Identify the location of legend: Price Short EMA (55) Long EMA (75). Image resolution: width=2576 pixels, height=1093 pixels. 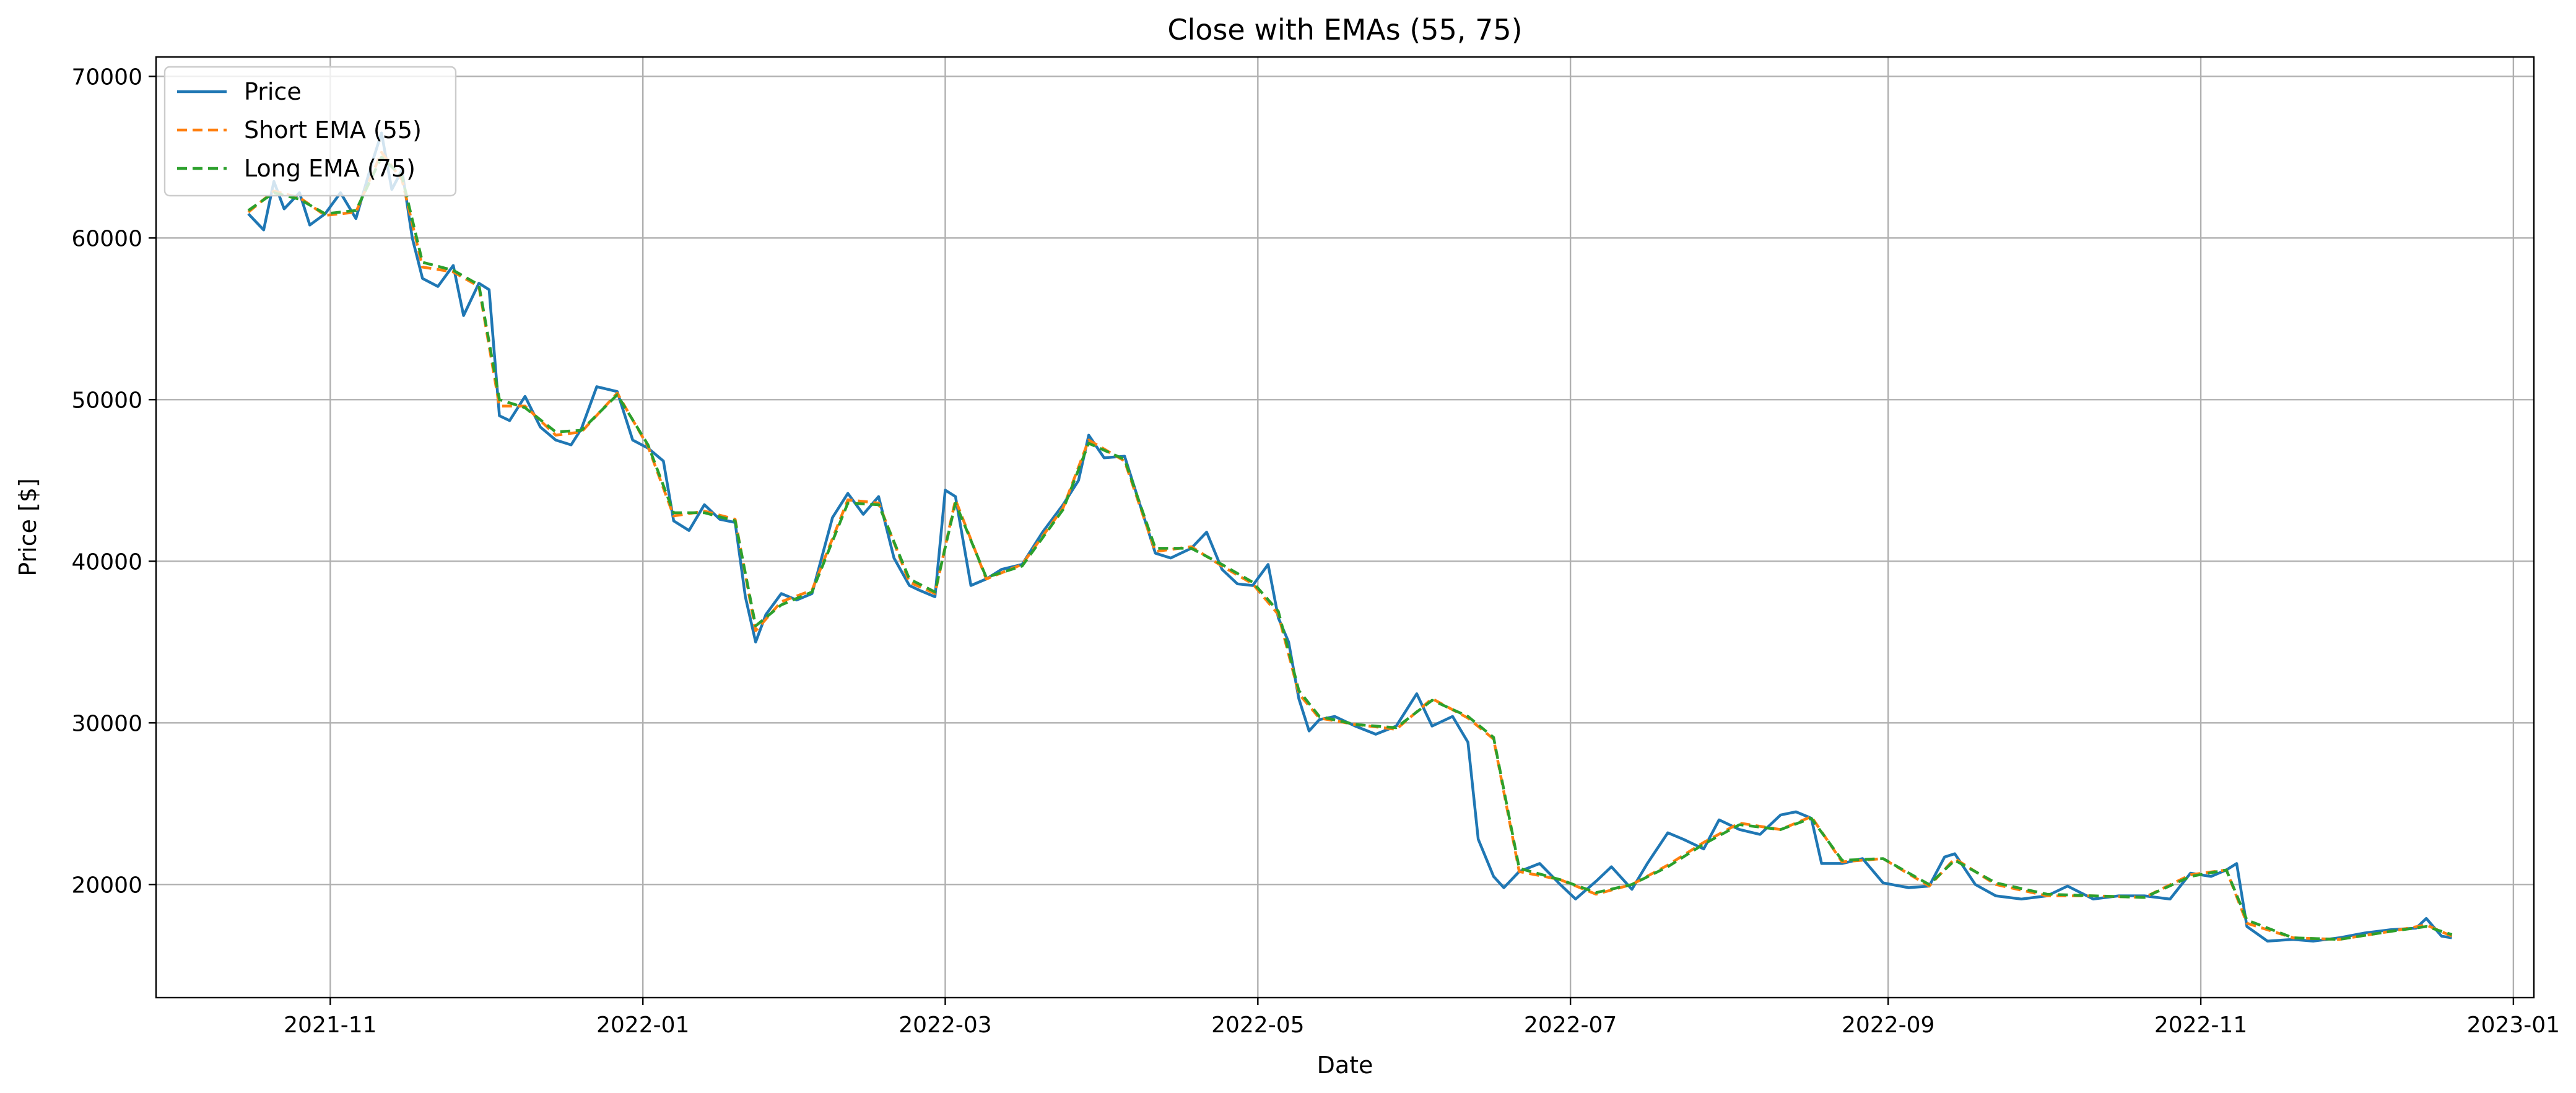
(310, 132).